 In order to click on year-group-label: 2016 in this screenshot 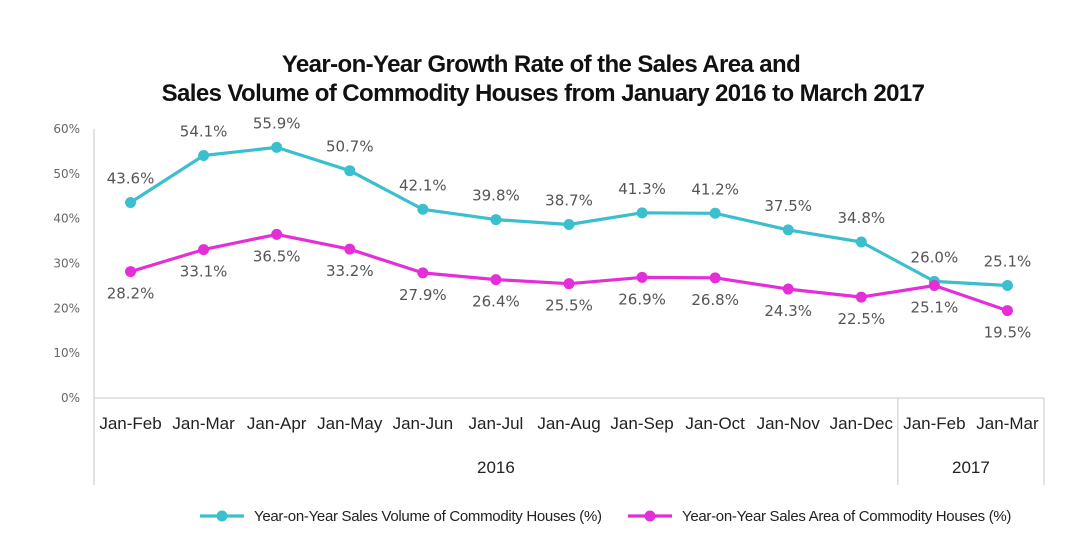, I will do `click(496, 467)`.